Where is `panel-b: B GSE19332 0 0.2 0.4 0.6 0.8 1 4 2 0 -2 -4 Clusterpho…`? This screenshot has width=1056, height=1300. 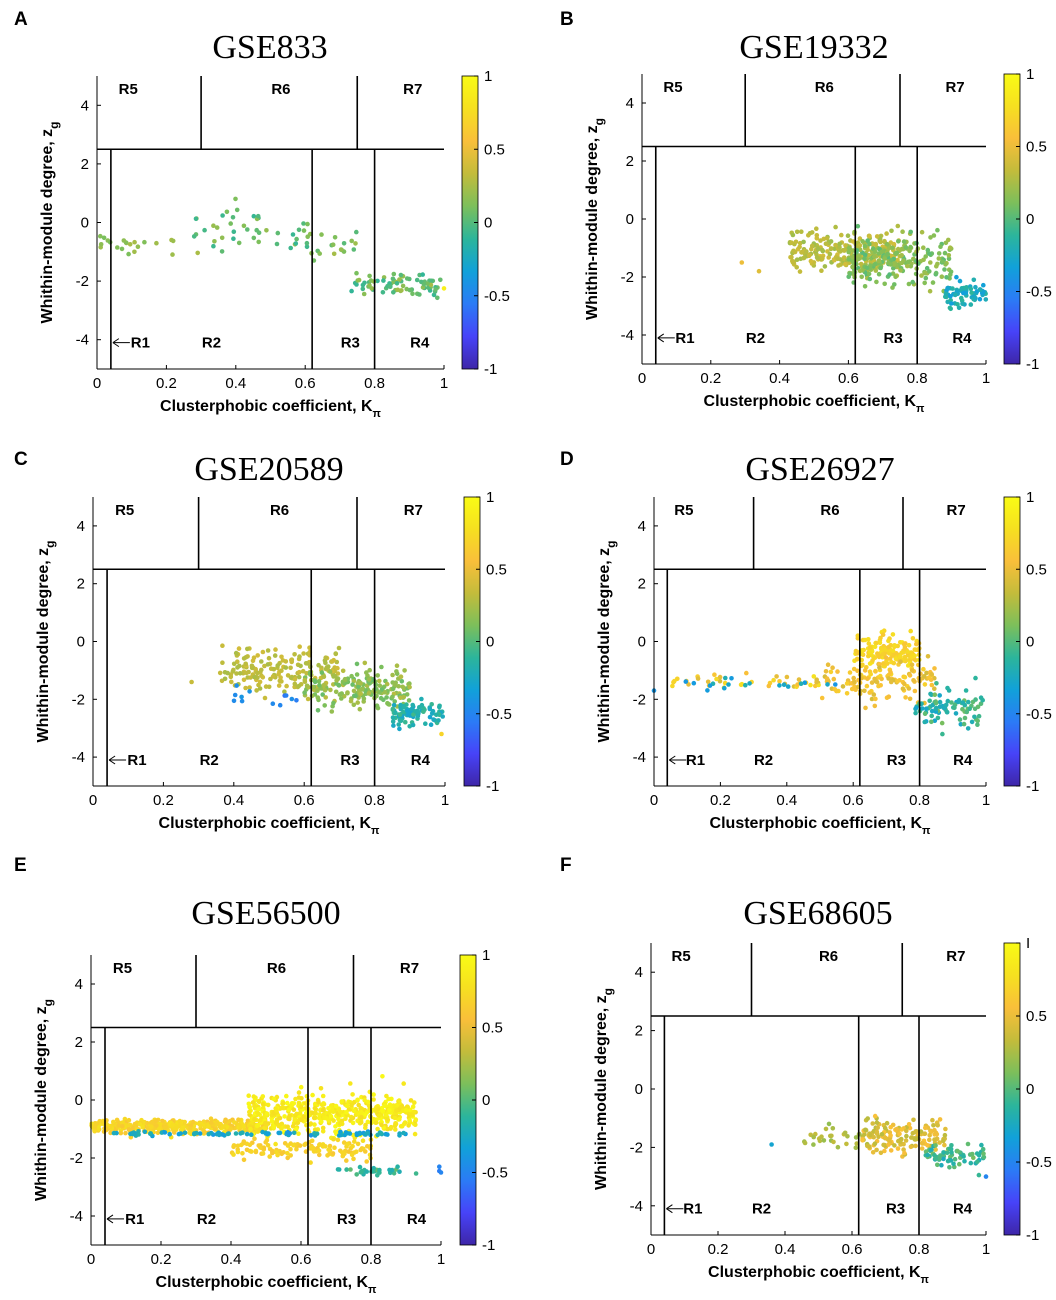
panel-b: B GSE19332 0 0.2 0.4 0.6 0.8 1 4 2 0 -2 -4 Clusterpho… is located at coordinates (806, 212).